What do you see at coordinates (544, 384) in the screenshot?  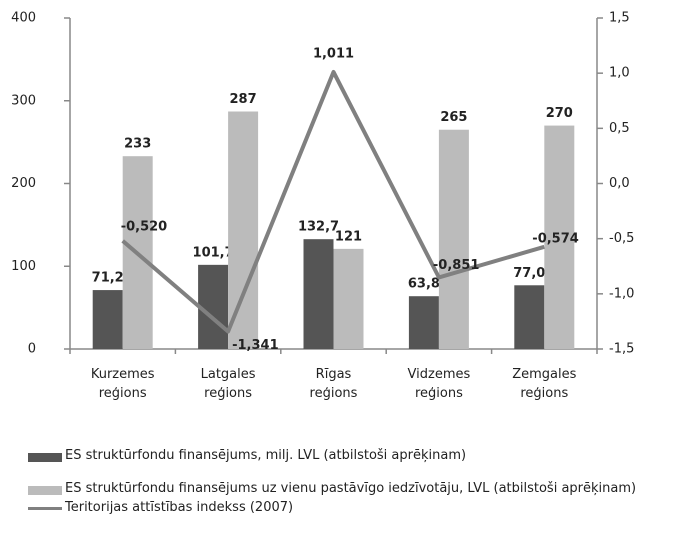 I see `x-tick-label: Zemgales reģions` at bounding box center [544, 384].